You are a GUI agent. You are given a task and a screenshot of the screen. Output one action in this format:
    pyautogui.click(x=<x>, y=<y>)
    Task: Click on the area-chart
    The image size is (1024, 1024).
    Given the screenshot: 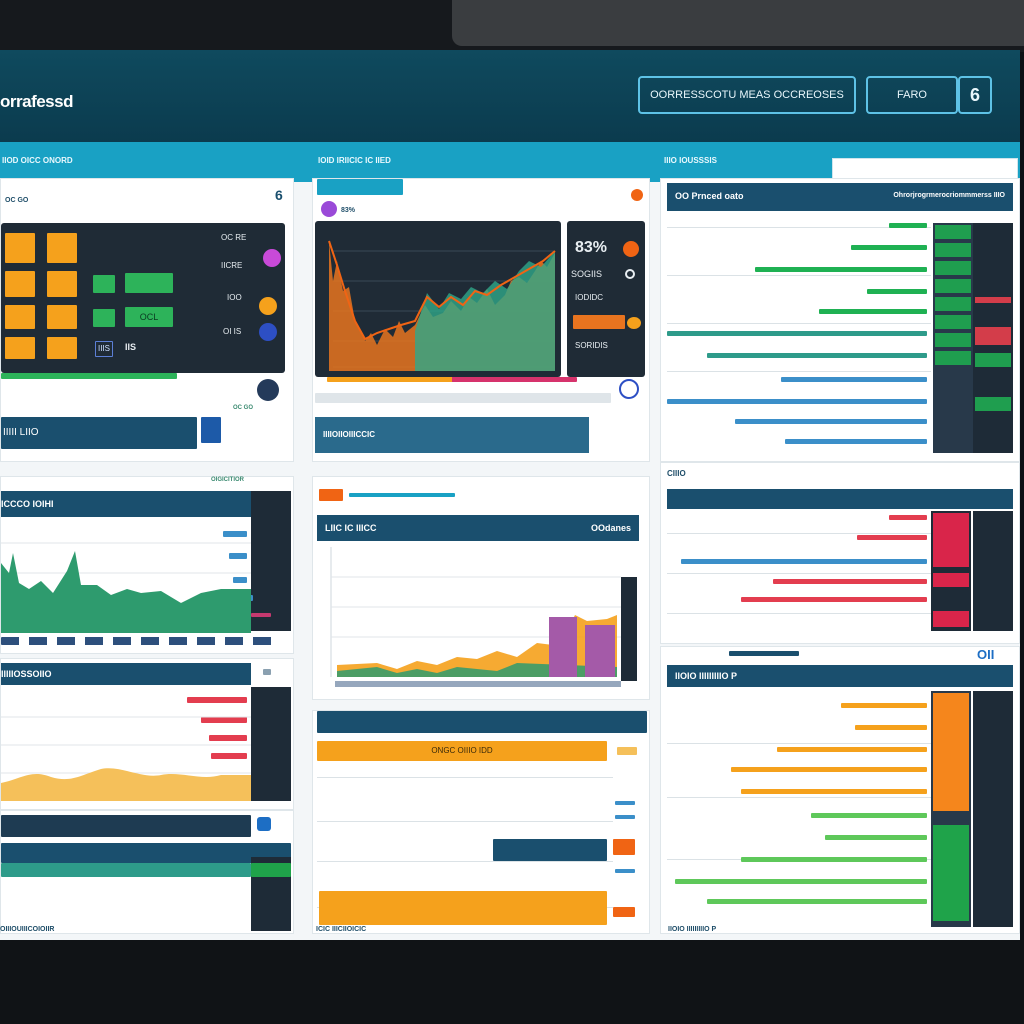 What is the action you would take?
    pyautogui.click(x=126, y=578)
    